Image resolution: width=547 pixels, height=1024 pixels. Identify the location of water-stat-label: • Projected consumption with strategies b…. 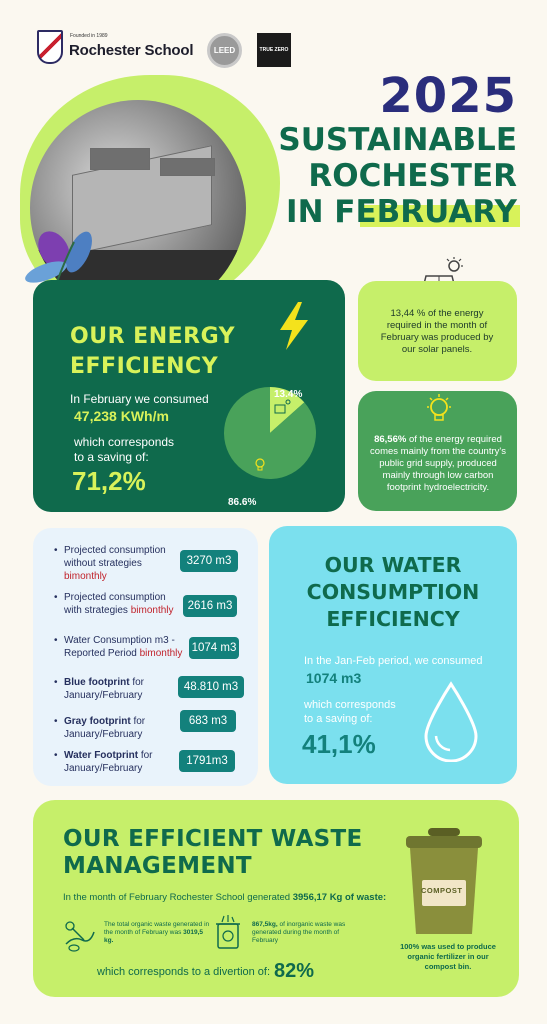
(114, 604).